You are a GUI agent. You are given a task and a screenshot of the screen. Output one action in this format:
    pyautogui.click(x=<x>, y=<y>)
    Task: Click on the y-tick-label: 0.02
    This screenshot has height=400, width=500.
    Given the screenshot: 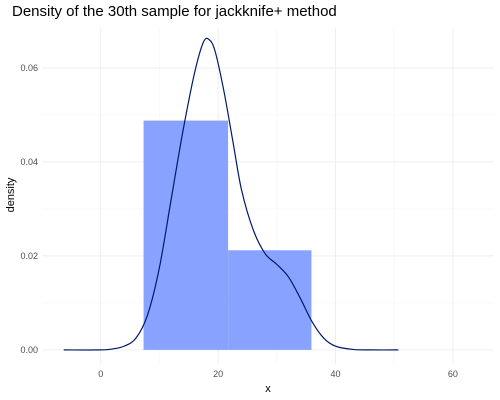 What is the action you would take?
    pyautogui.click(x=29, y=256)
    